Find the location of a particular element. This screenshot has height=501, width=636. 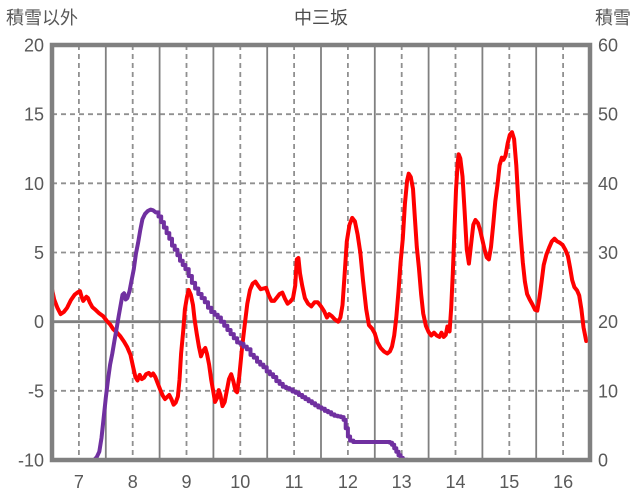

right-axis-tick-label: 20 is located at coordinates (608, 322).